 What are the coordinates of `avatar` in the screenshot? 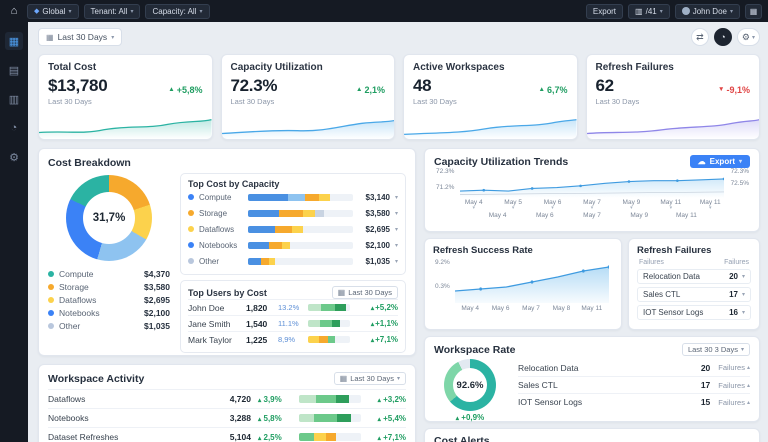 It's located at (685, 11).